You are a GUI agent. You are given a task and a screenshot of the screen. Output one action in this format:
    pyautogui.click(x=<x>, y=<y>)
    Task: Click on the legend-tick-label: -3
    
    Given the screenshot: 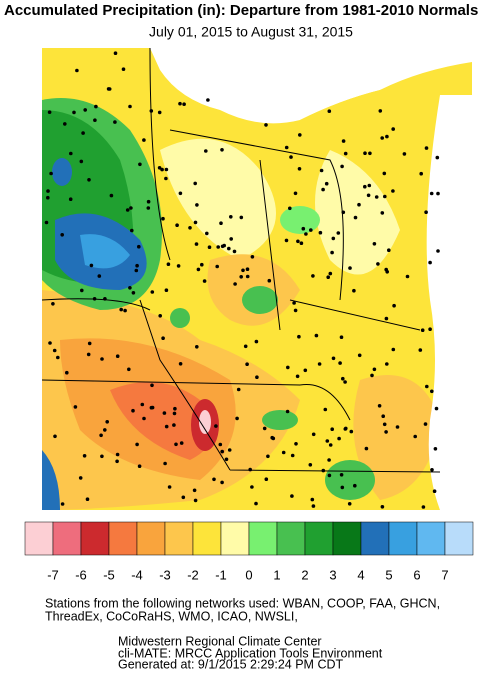 What is the action you would take?
    pyautogui.click(x=165, y=574)
    